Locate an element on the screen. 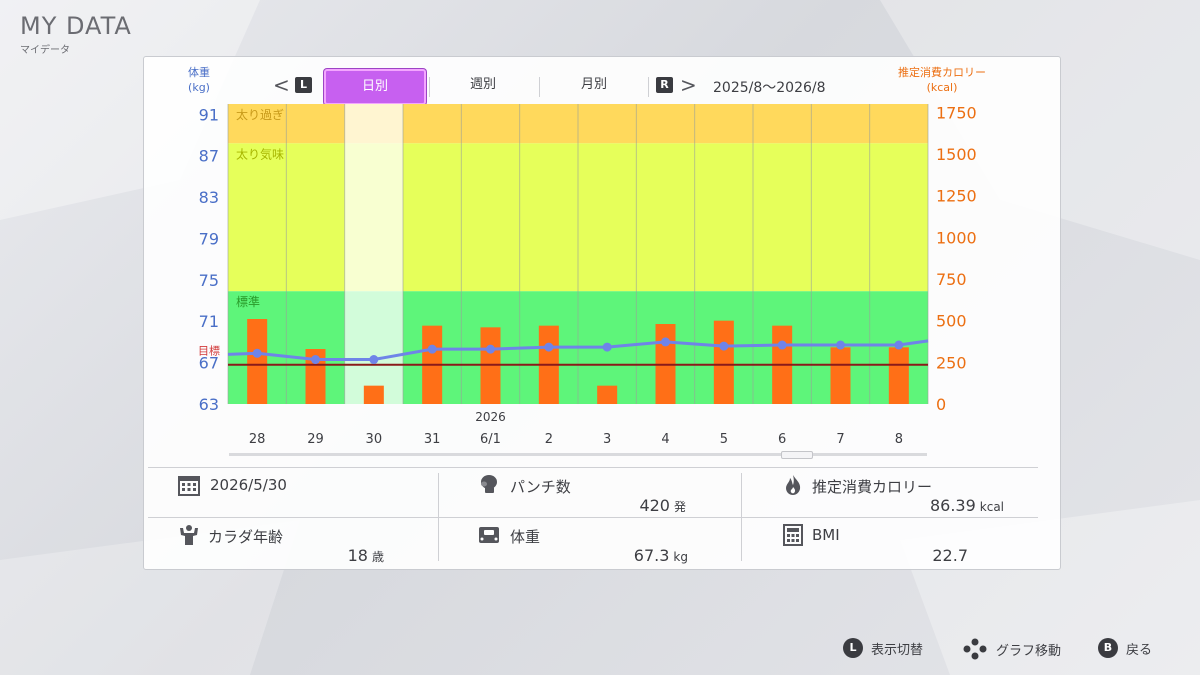 The image size is (1200, 675). stats-grid: 2026/5/30 パンチ数 420 発 推定消費カロリー 86.39 kcal is located at coordinates (602, 517).